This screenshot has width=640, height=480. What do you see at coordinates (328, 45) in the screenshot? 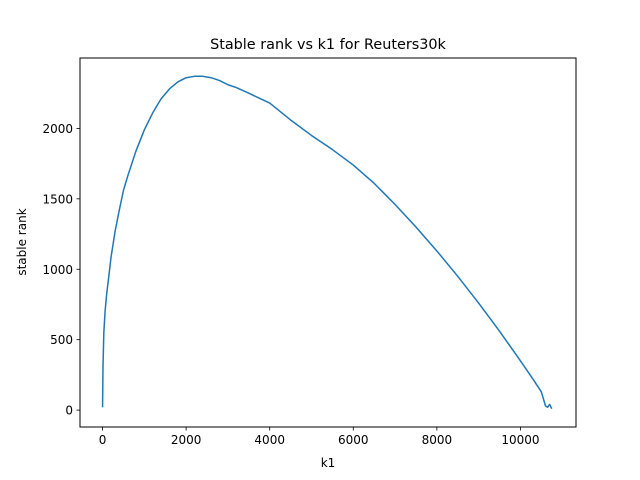
I see `chart-title: Stable rank vs k1 for Reuters30k` at bounding box center [328, 45].